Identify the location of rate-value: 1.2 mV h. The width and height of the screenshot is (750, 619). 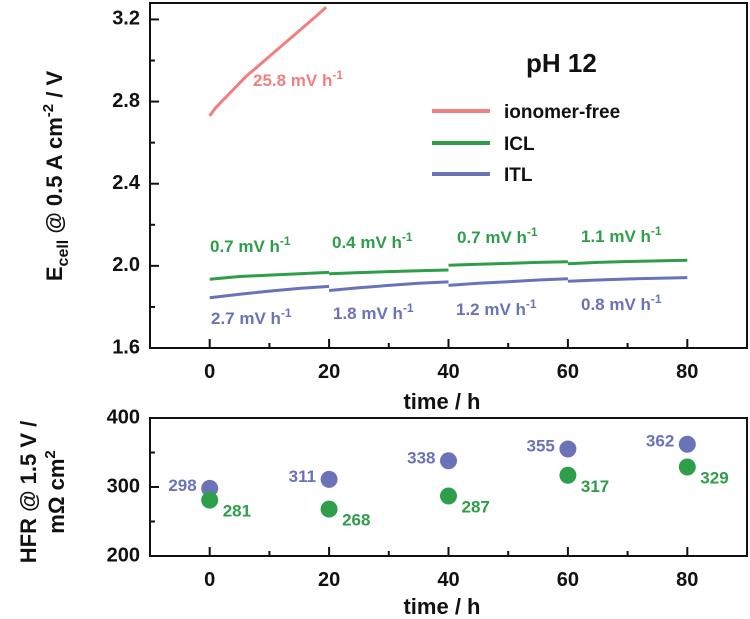
(491, 309).